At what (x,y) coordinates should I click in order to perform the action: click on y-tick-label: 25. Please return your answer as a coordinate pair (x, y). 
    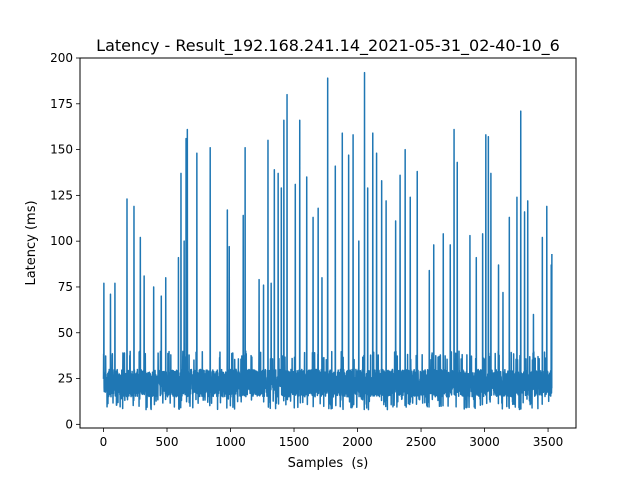
    Looking at the image, I should click on (65, 379).